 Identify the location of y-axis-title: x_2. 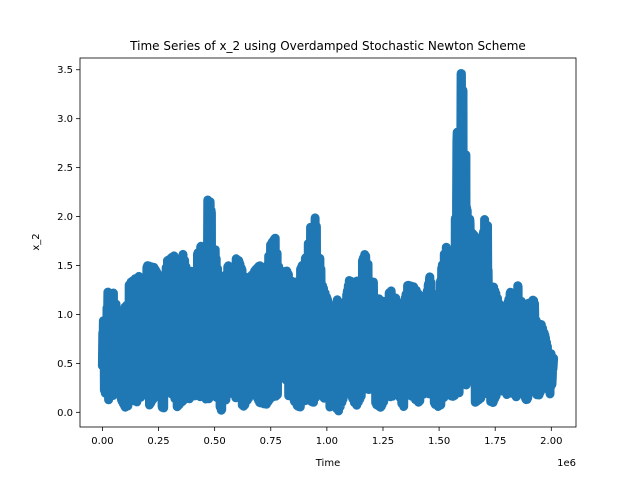
(36, 241).